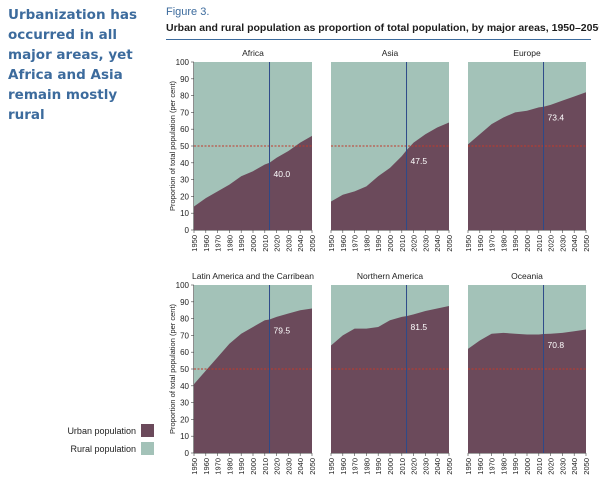 The width and height of the screenshot is (599, 488). What do you see at coordinates (556, 118) in the screenshot?
I see `marker-value-label: 73.4` at bounding box center [556, 118].